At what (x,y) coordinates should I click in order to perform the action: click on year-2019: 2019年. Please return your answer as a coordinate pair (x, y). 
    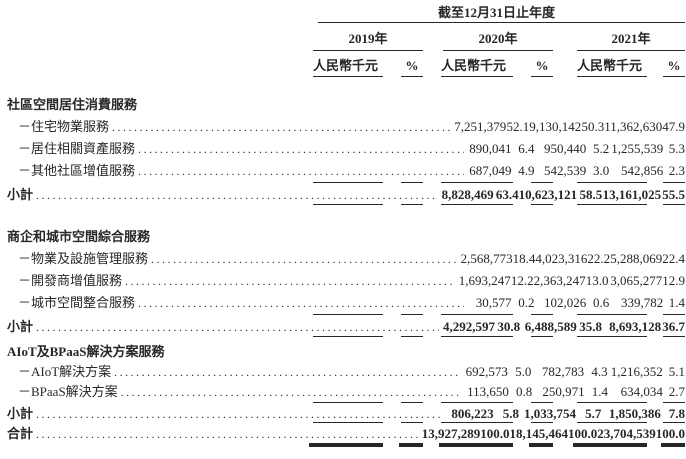
    Looking at the image, I should click on (368, 38).